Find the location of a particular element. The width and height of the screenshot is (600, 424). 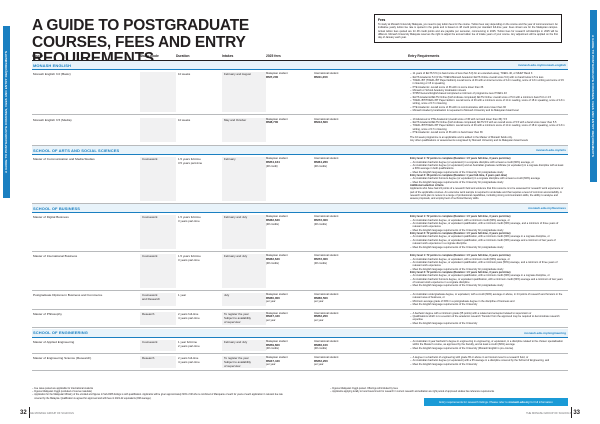

fees-note-heading: Fees is located at coordinates (382, 19).